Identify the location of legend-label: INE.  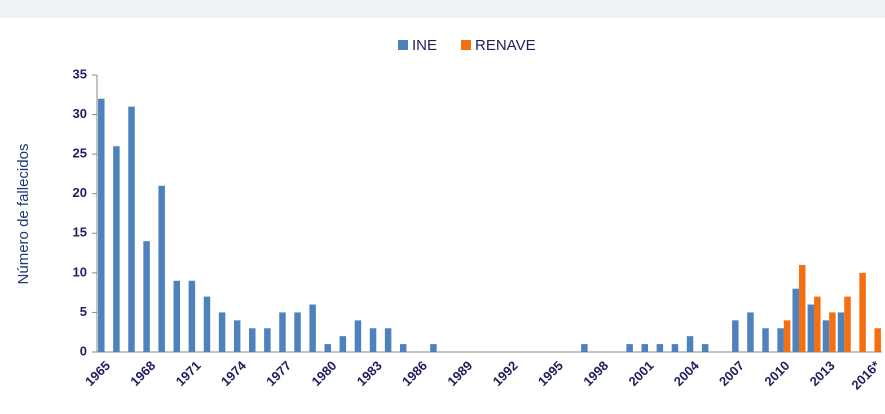
(424, 45).